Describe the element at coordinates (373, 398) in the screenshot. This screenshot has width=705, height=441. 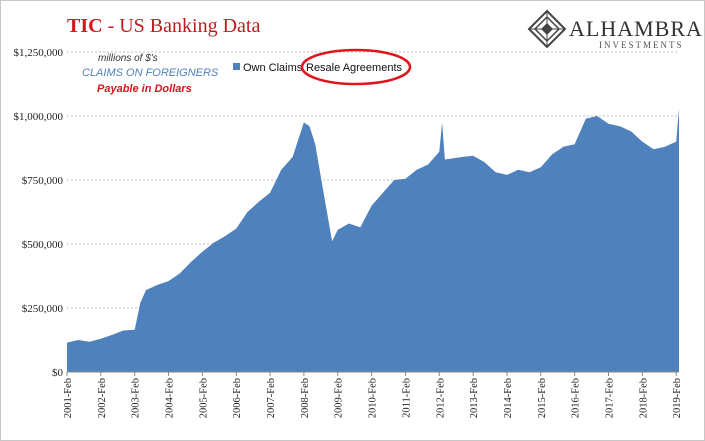
I see `x-tick-label: 2010-Feb` at that location.